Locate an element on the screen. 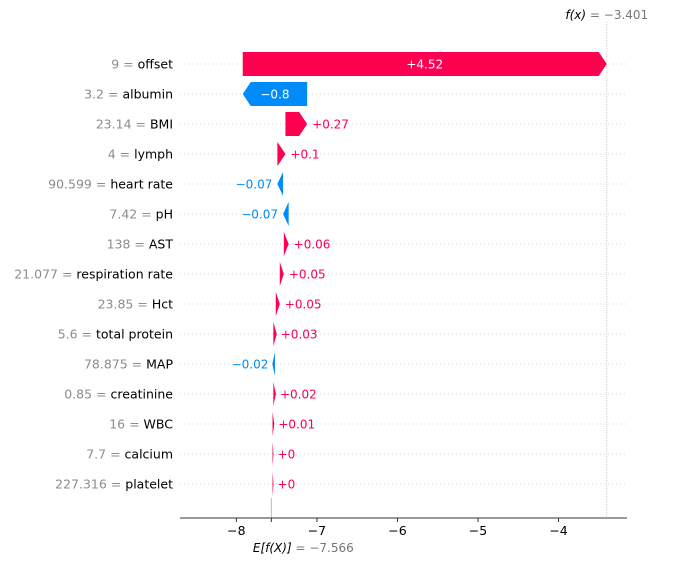  contribution-label: +4.52 is located at coordinates (424, 65).